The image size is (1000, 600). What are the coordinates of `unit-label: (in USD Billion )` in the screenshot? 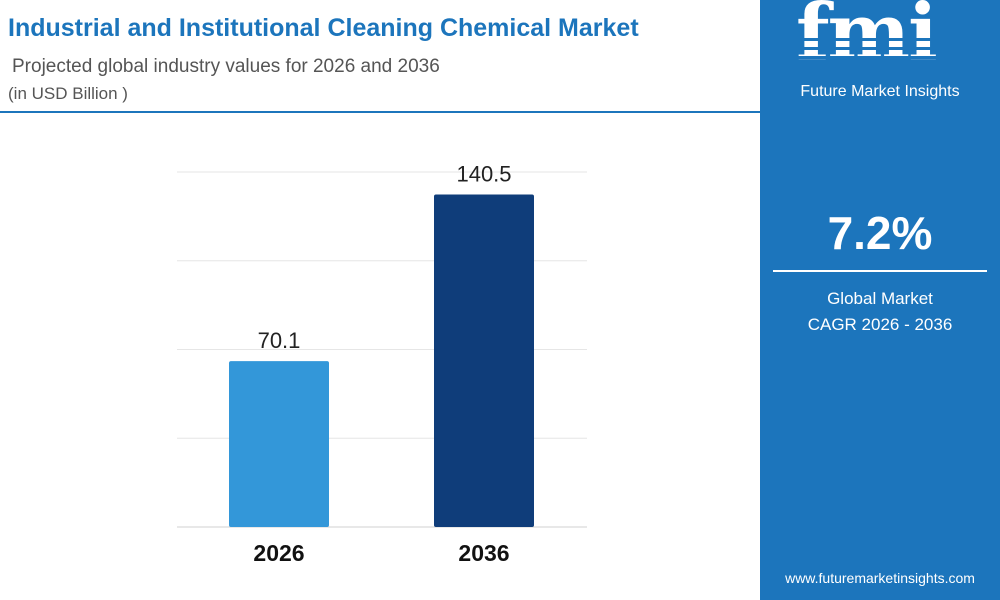 It's located at (68, 93).